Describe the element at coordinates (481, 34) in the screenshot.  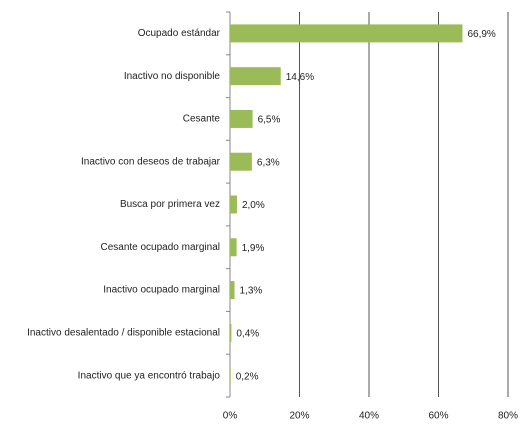
I see `value-label: 66,9%` at that location.